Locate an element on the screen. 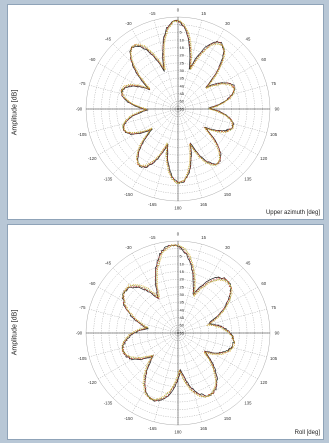  angle-tick-label: -30 is located at coordinates (128, 23).